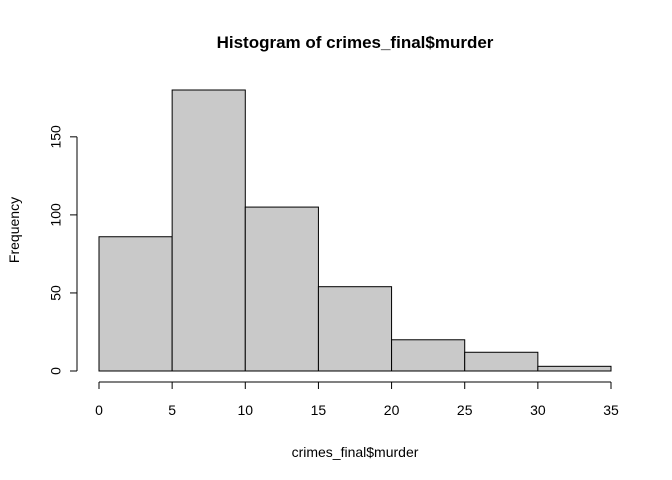  Describe the element at coordinates (99, 410) in the screenshot. I see `x-tick-label-0: 0` at that location.